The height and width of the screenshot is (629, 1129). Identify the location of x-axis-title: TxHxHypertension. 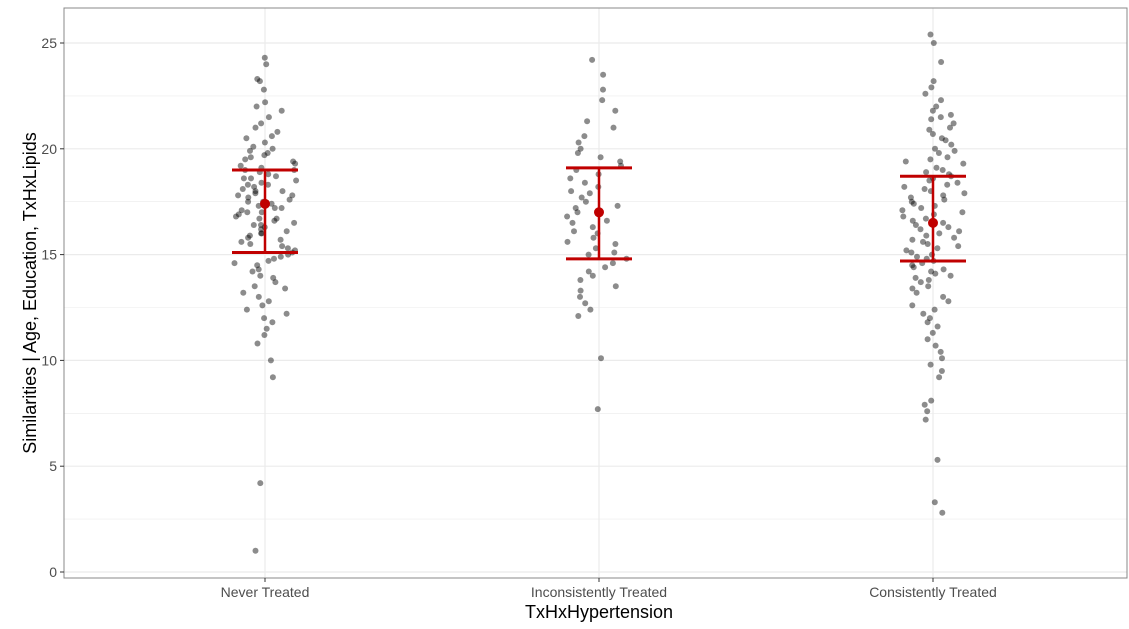
(599, 612).